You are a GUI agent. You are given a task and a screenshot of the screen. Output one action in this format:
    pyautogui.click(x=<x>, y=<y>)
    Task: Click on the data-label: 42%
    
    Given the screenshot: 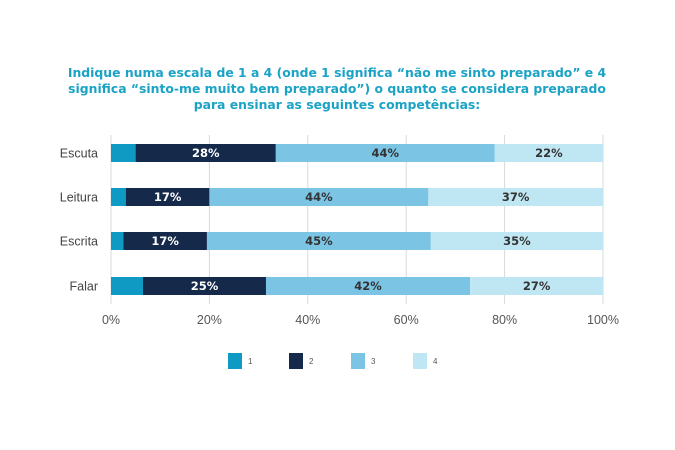 What is the action you would take?
    pyautogui.click(x=368, y=286)
    